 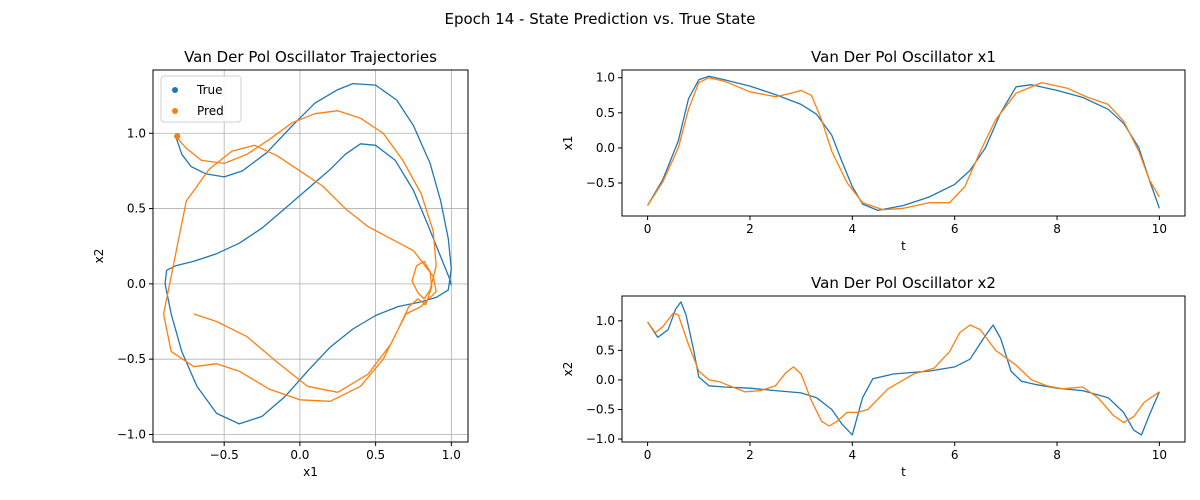 I want to click on x-tick-label: 0.0, so click(x=299, y=455).